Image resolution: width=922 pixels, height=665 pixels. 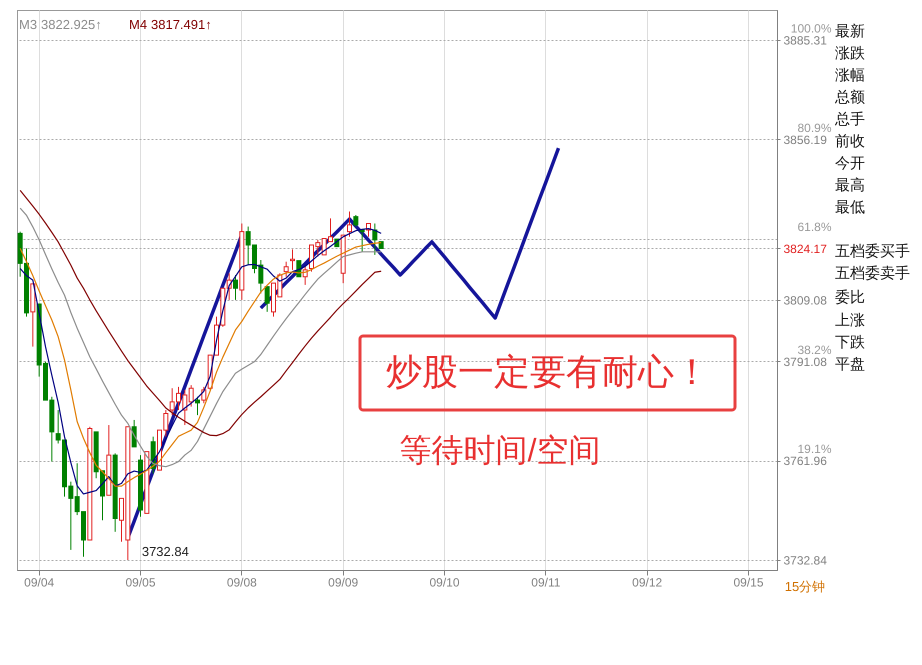 I want to click on text: 涨幅, so click(x=850, y=75).